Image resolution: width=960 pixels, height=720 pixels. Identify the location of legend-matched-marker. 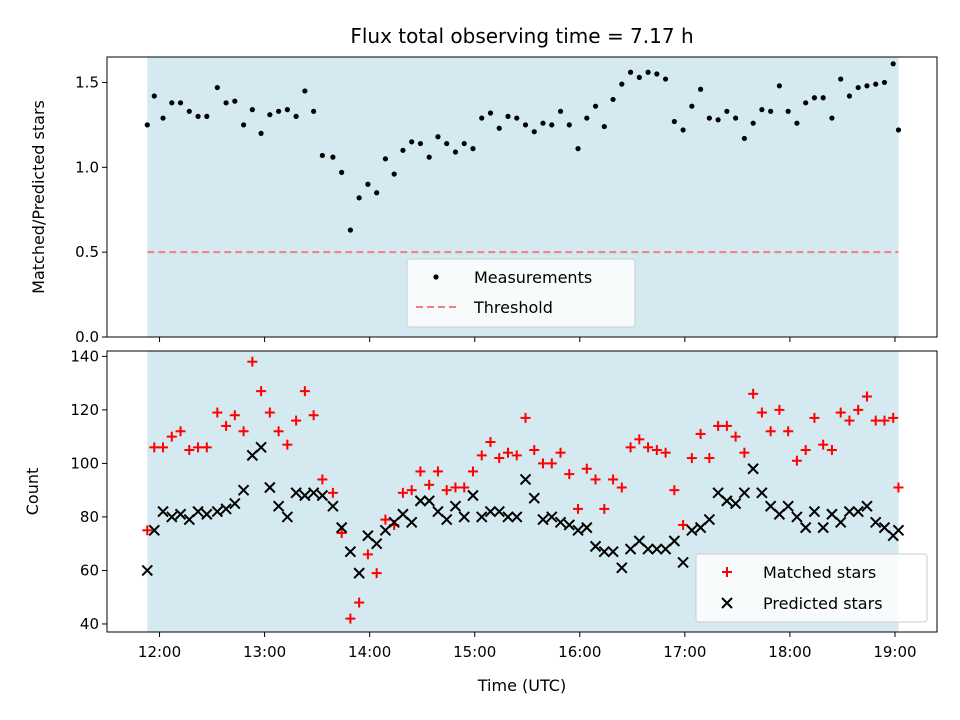
(727, 572).